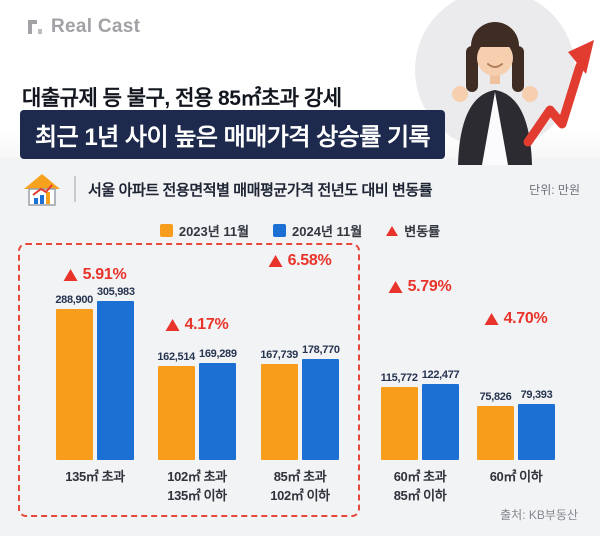 The height and width of the screenshot is (536, 600). Describe the element at coordinates (539, 515) in the screenshot. I see `source-label: 출처: KB부동산` at that location.